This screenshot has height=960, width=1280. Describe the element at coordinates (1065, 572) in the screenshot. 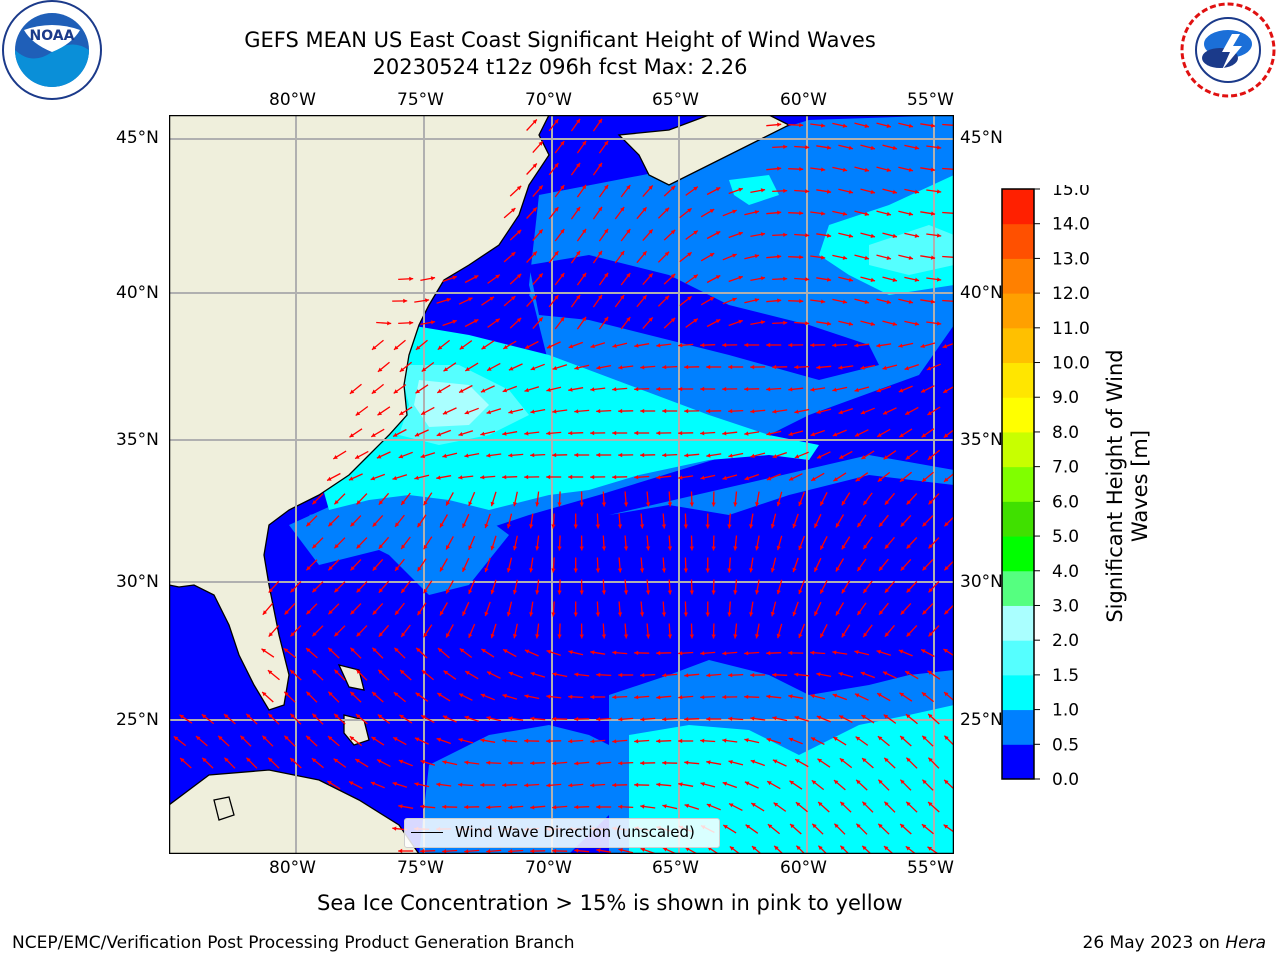

I see `colorbar-tick-label: 4.0` at that location.